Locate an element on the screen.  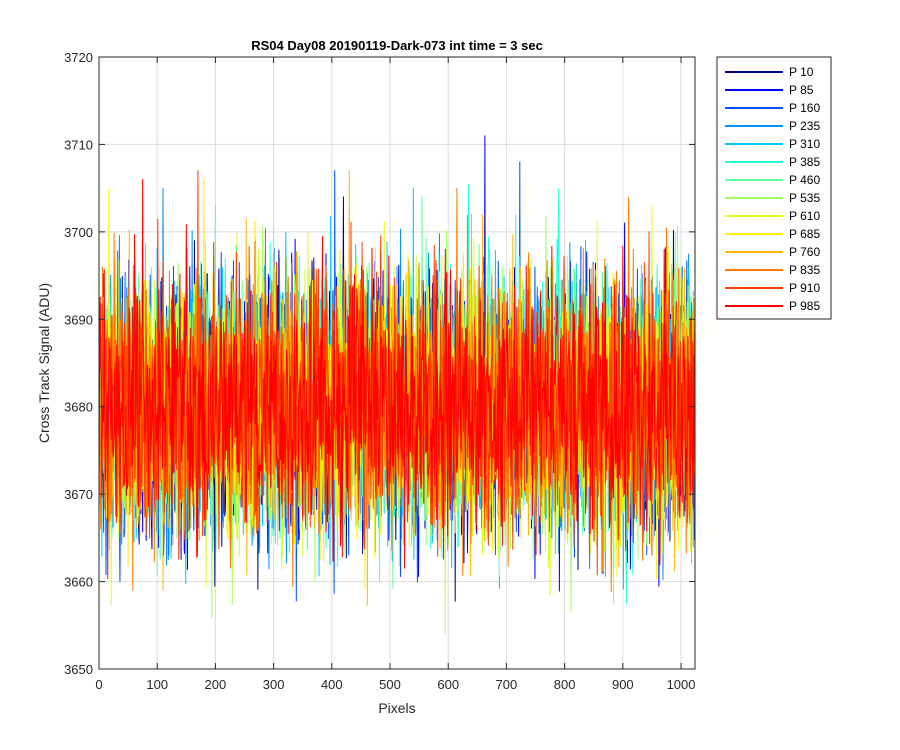
y-axis-title: Cross Track Signal (ADU) is located at coordinates (44, 363).